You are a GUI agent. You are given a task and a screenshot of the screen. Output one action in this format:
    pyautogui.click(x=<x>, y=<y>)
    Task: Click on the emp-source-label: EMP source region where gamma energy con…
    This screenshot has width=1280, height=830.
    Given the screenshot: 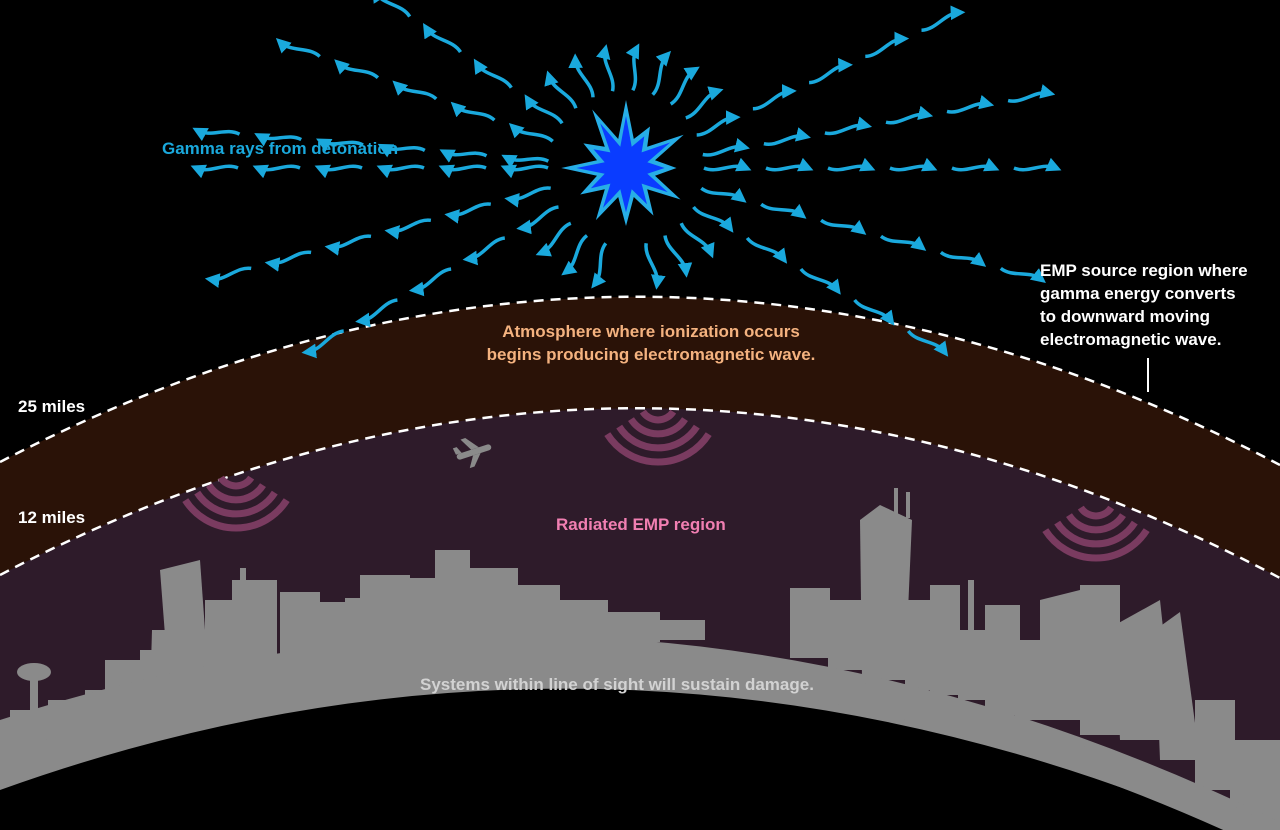 What is the action you would take?
    pyautogui.click(x=1144, y=305)
    